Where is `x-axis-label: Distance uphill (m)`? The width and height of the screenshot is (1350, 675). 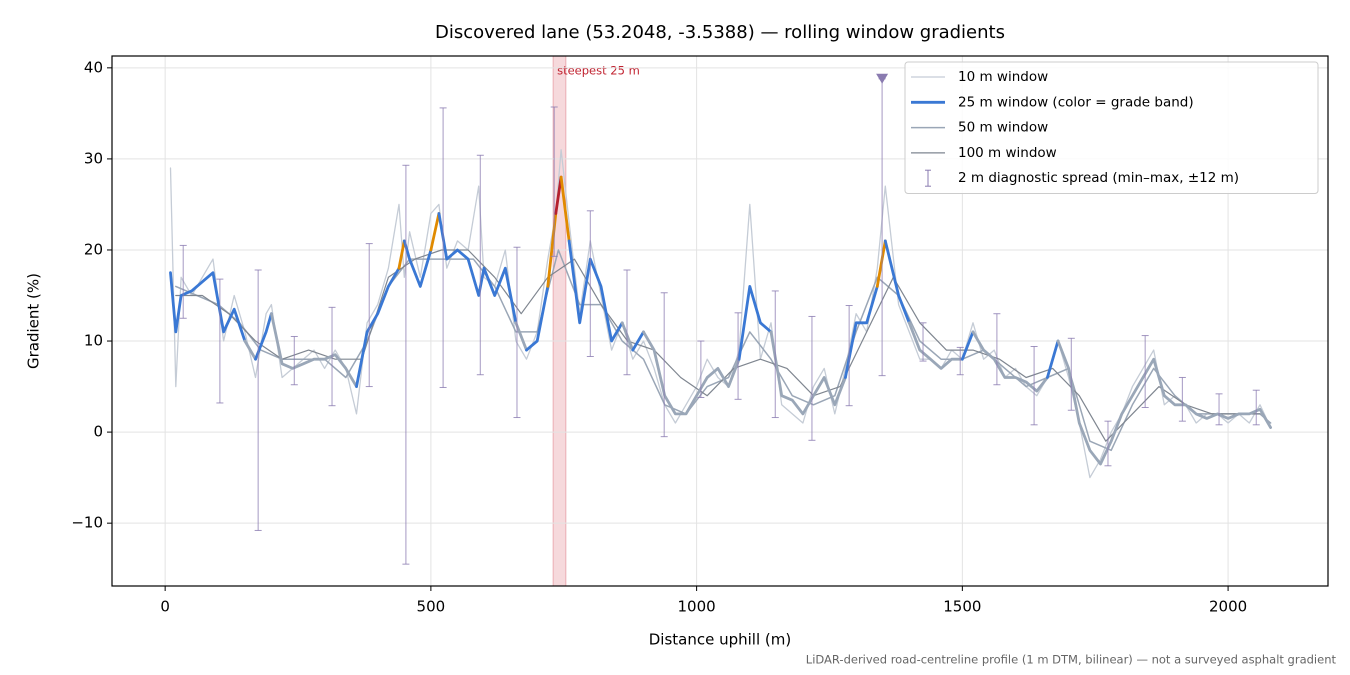 x-axis-label: Distance uphill (m) is located at coordinates (720, 640).